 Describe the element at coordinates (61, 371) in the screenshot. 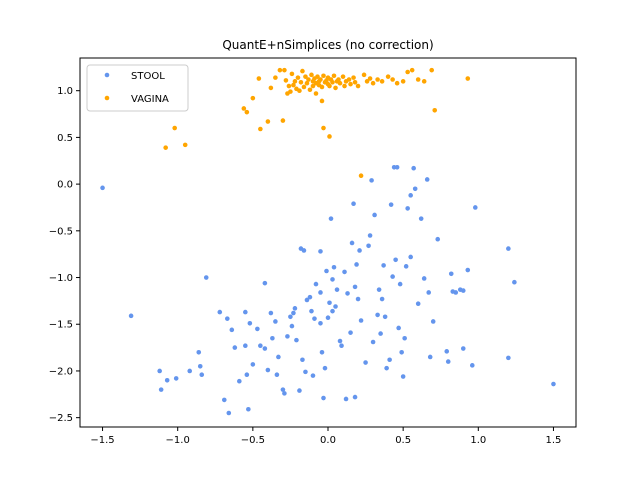

I see `y-tick-label: −2.0` at that location.